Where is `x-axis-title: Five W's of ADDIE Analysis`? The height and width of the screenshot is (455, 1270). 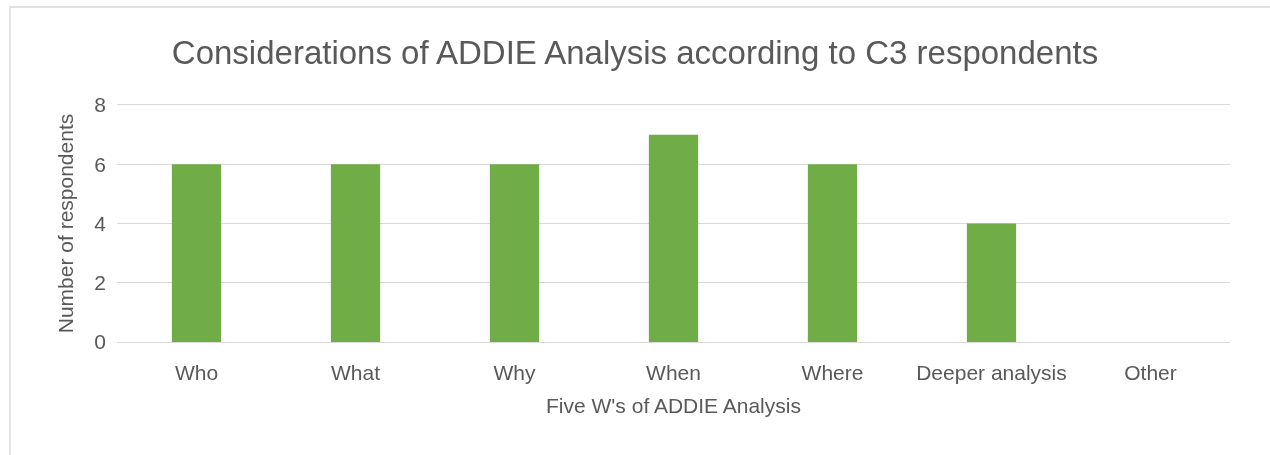
x-axis-title: Five W's of ADDIE Analysis is located at coordinates (673, 405).